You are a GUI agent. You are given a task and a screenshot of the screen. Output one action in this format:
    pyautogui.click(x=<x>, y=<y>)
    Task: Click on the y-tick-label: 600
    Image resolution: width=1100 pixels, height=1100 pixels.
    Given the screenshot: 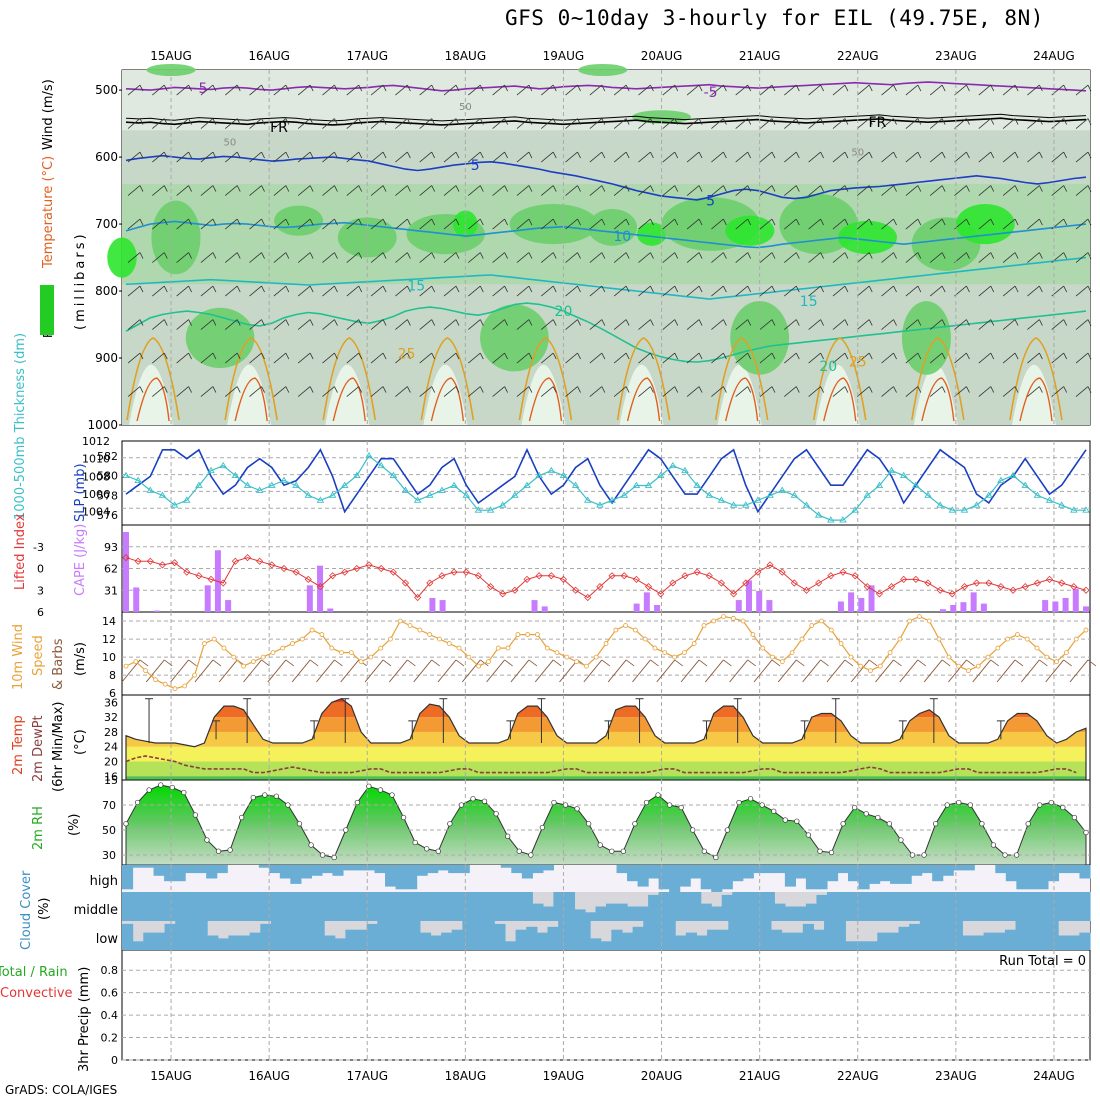 What is the action you would take?
    pyautogui.click(x=106, y=157)
    